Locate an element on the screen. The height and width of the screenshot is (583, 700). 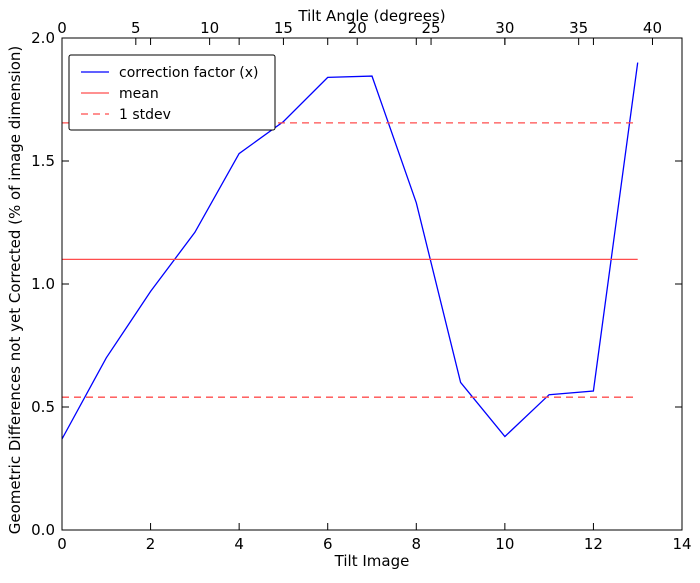
top-tick-label: 20 is located at coordinates (357, 28).